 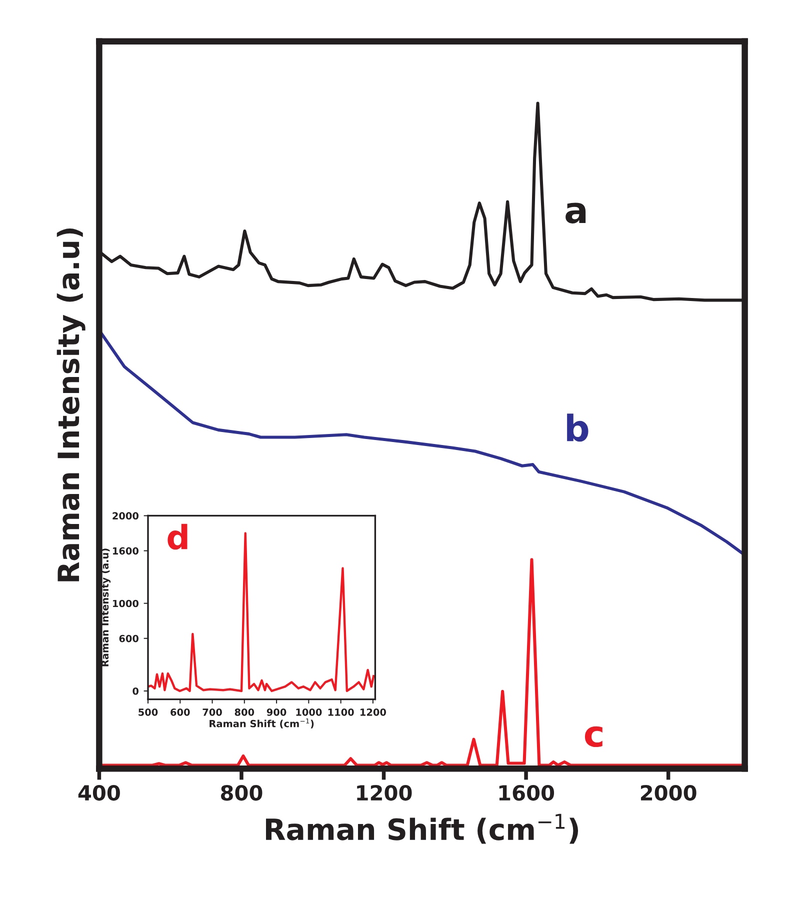 What do you see at coordinates (526, 792) in the screenshot?
I see `x-tick-label: 1600` at bounding box center [526, 792].